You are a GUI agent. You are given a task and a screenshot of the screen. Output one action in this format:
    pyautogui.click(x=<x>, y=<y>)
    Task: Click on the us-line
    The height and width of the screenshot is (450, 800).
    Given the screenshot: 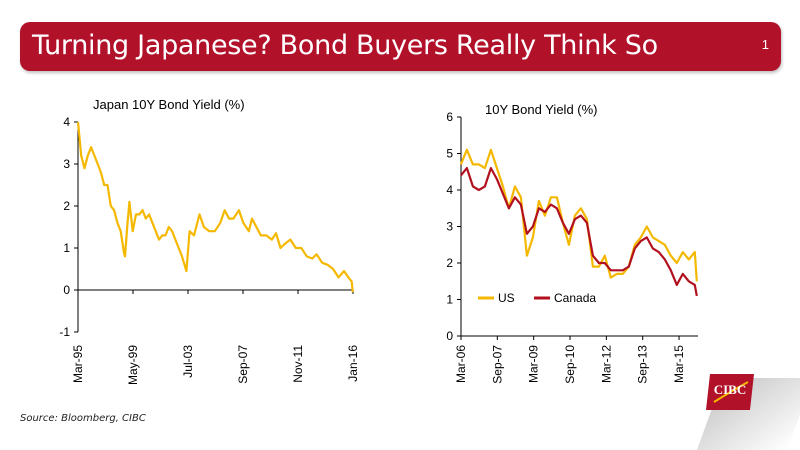 What is the action you would take?
    pyautogui.click(x=578, y=215)
    